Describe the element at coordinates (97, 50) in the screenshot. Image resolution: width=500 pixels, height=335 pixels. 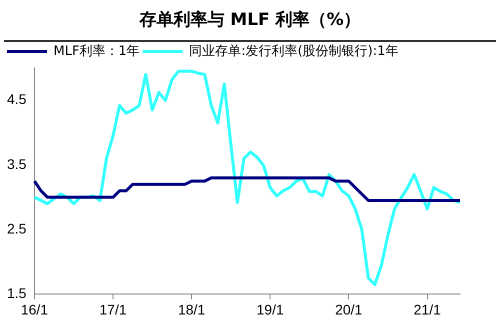
I see `legend-label: MLF利率：1年` at that location.